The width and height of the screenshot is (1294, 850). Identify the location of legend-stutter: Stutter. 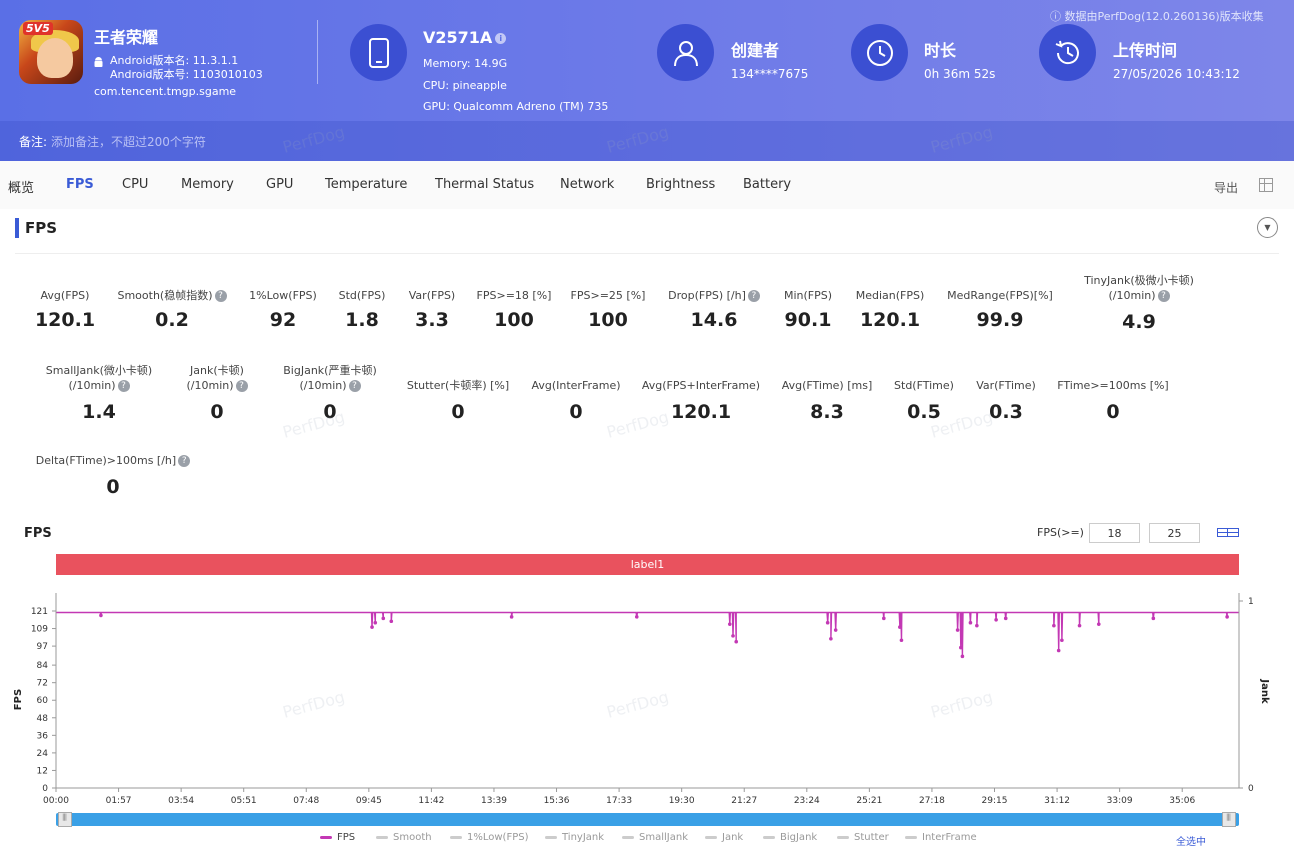
(863, 837).